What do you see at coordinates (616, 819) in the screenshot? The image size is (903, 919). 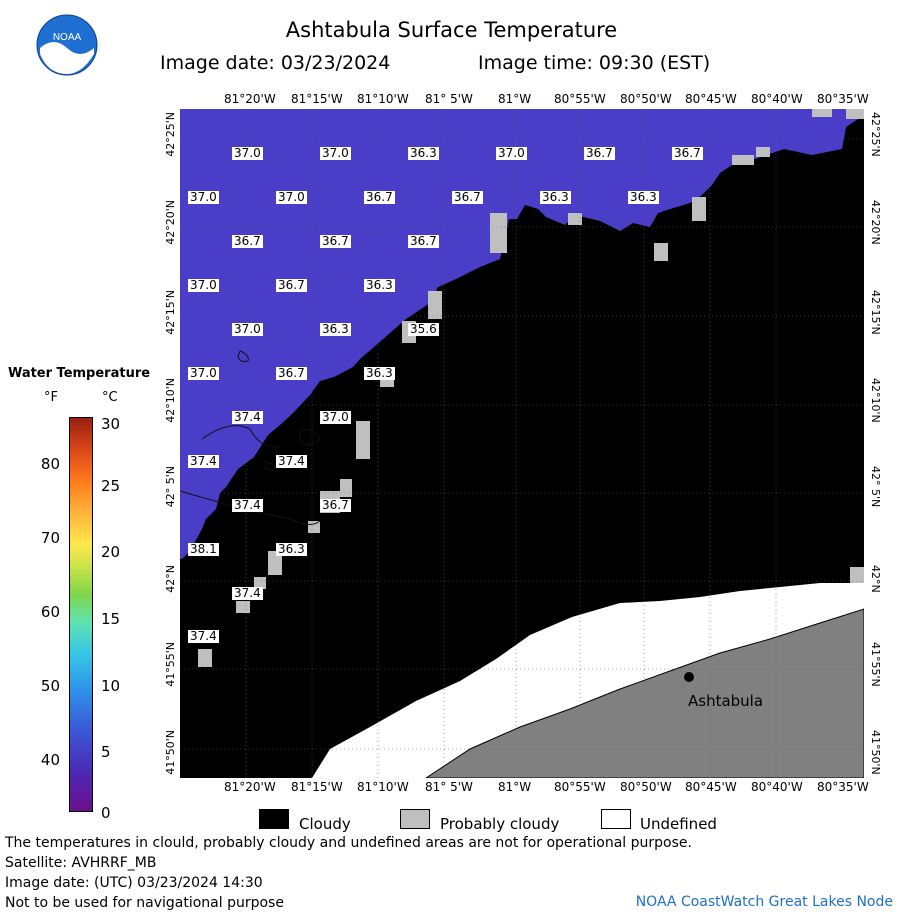 I see `undefined-swatch` at bounding box center [616, 819].